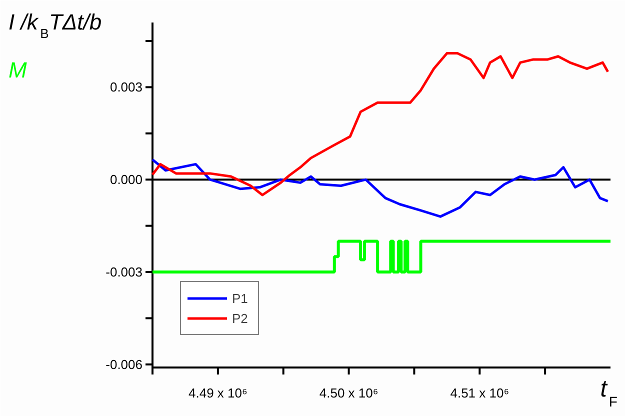  Describe the element at coordinates (240, 298) in the screenshot. I see `legend-label: P1` at that location.